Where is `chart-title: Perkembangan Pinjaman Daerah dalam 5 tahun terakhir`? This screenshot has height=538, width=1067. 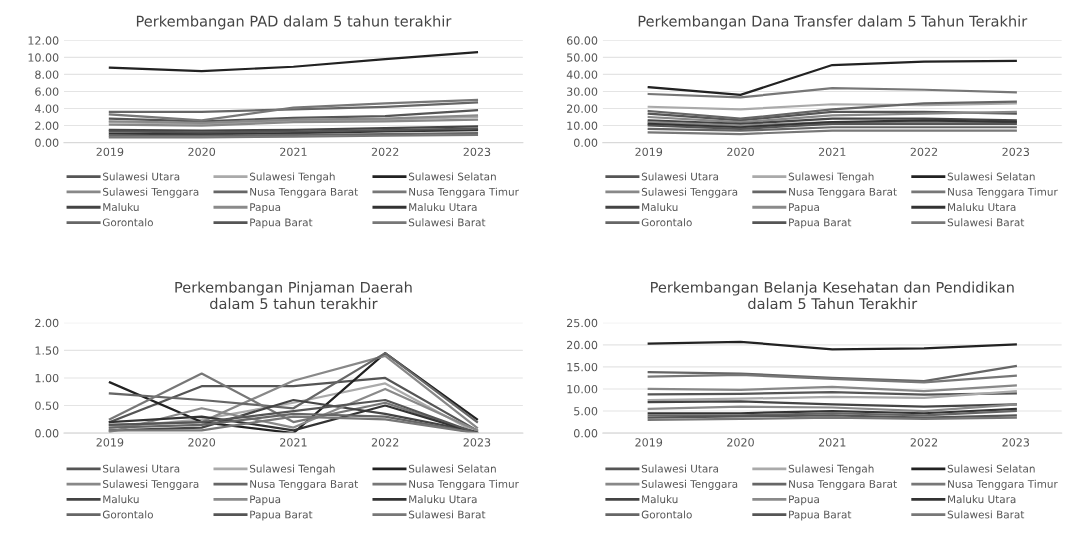 chart-title: Perkembangan Pinjaman Daerah dalam 5 tahun terakhir is located at coordinates (293, 295).